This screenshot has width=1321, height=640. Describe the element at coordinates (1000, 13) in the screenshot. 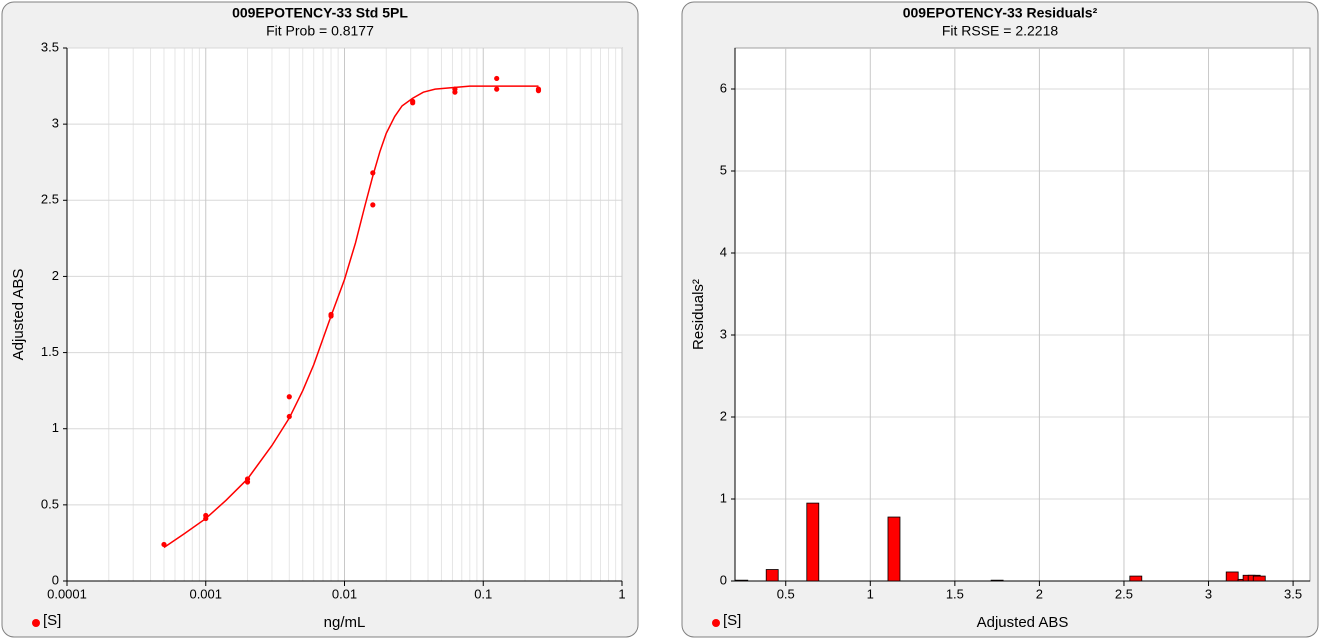

I see `chart-title: 009EPOTENCY-33 Residuals²` at that location.